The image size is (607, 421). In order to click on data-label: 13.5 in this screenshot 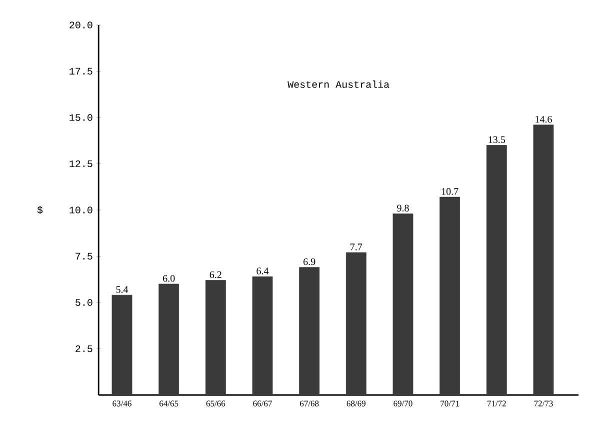, I will do `click(496, 140)`.